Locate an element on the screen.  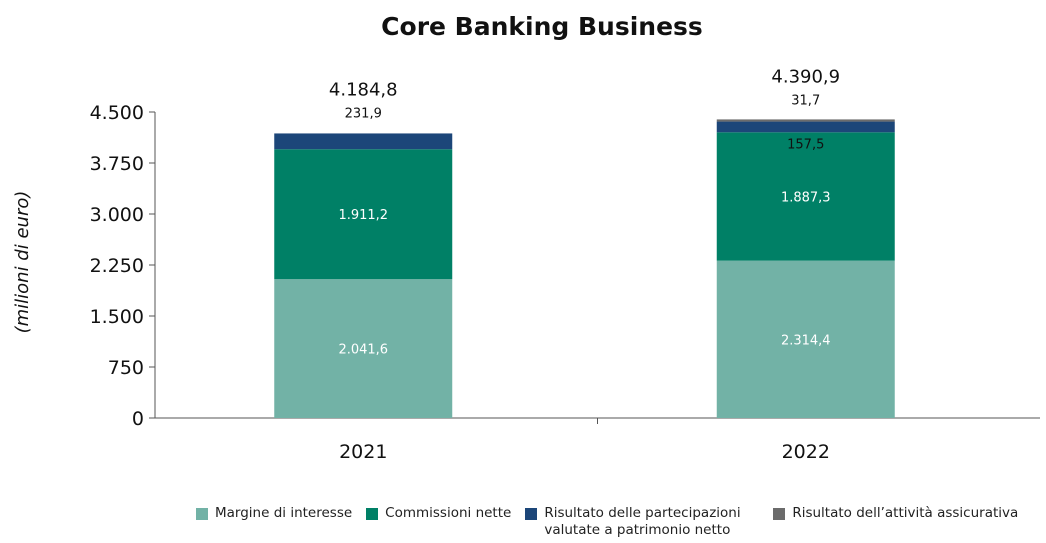
data-label: 157,5 is located at coordinates (805, 144).